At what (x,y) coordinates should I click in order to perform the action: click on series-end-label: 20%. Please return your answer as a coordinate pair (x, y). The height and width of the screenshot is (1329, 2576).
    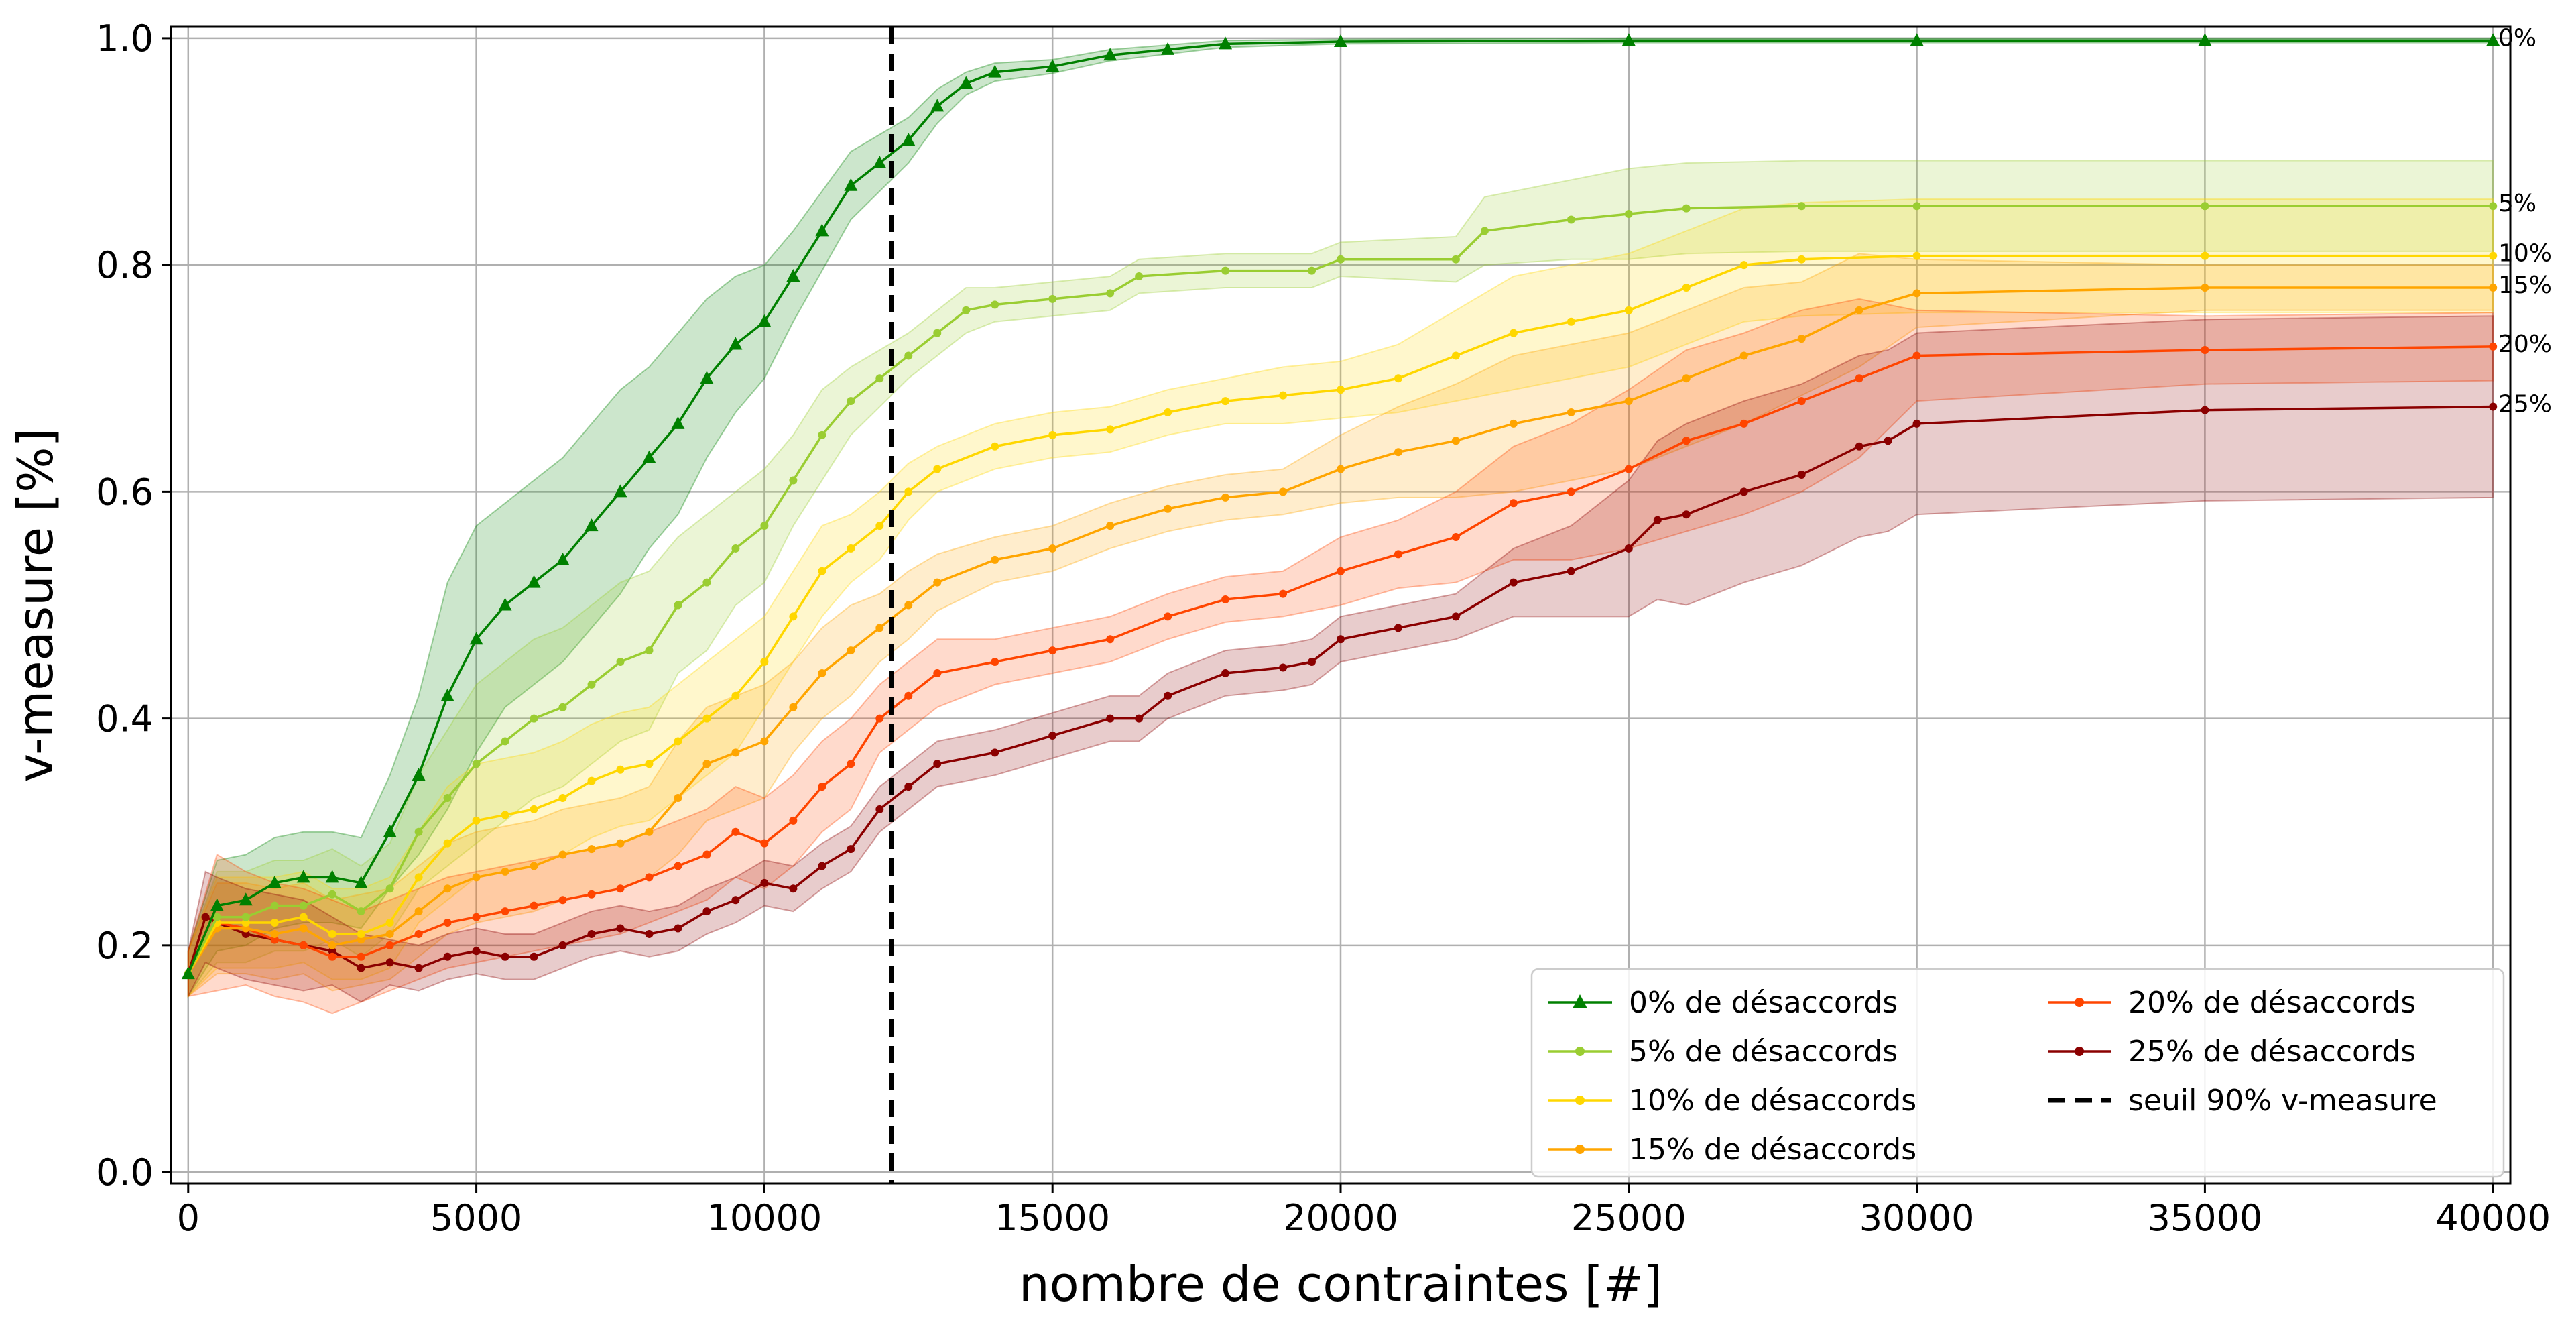
    Looking at the image, I should click on (2525, 345).